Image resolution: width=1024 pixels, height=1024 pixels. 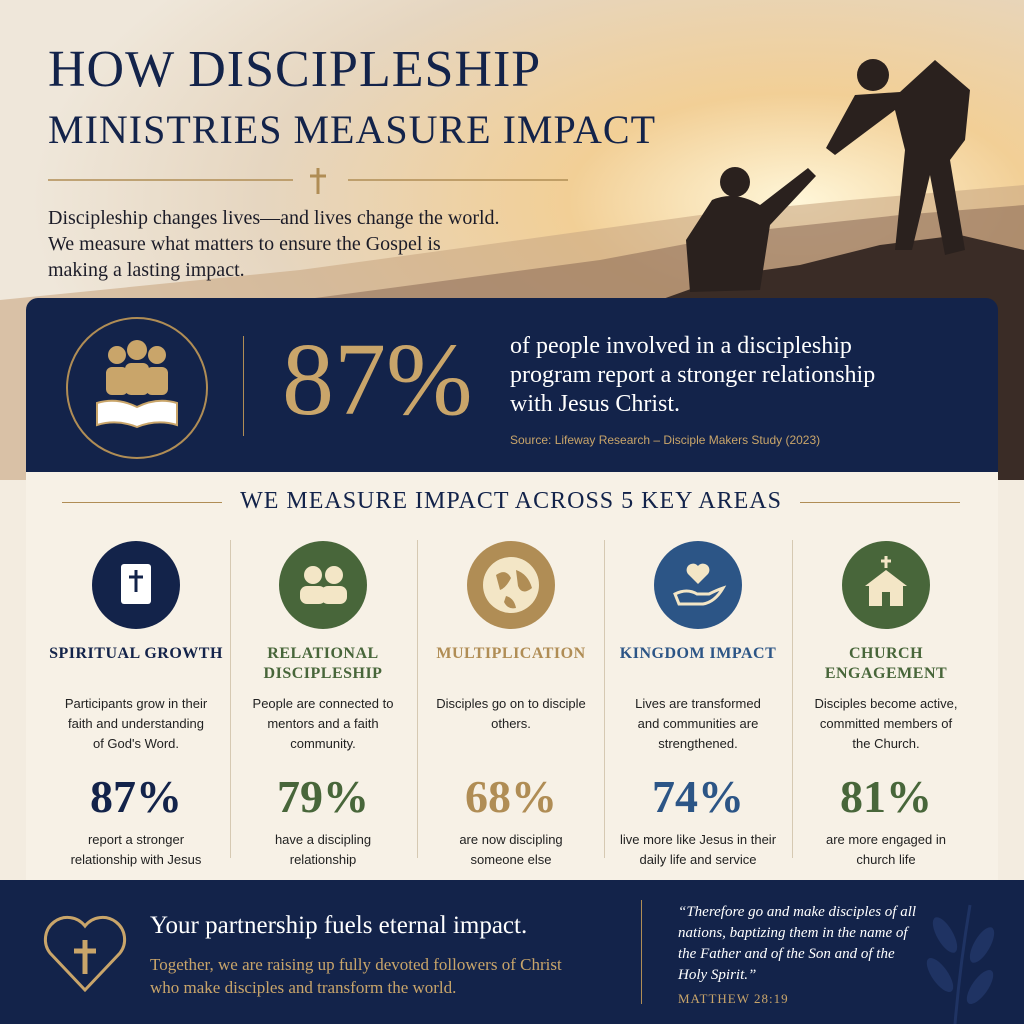 What do you see at coordinates (797, 912) in the screenshot?
I see `quote-line: “Therefore go and make disciples of all` at bounding box center [797, 912].